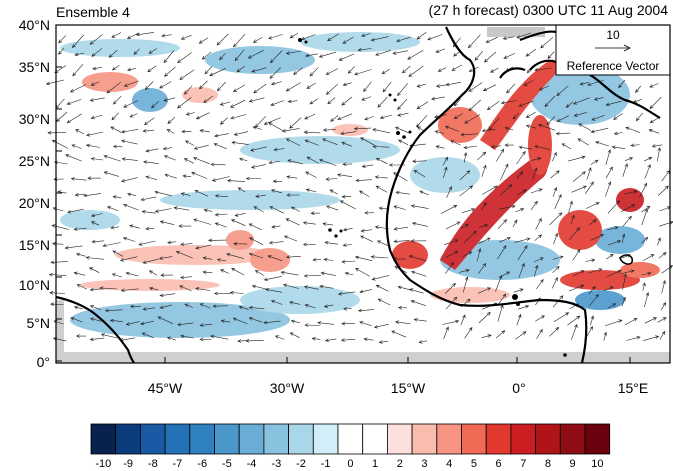 This screenshot has height=471, width=673. Describe the element at coordinates (202, 464) in the screenshot. I see `colorbar-label: -6` at that location.